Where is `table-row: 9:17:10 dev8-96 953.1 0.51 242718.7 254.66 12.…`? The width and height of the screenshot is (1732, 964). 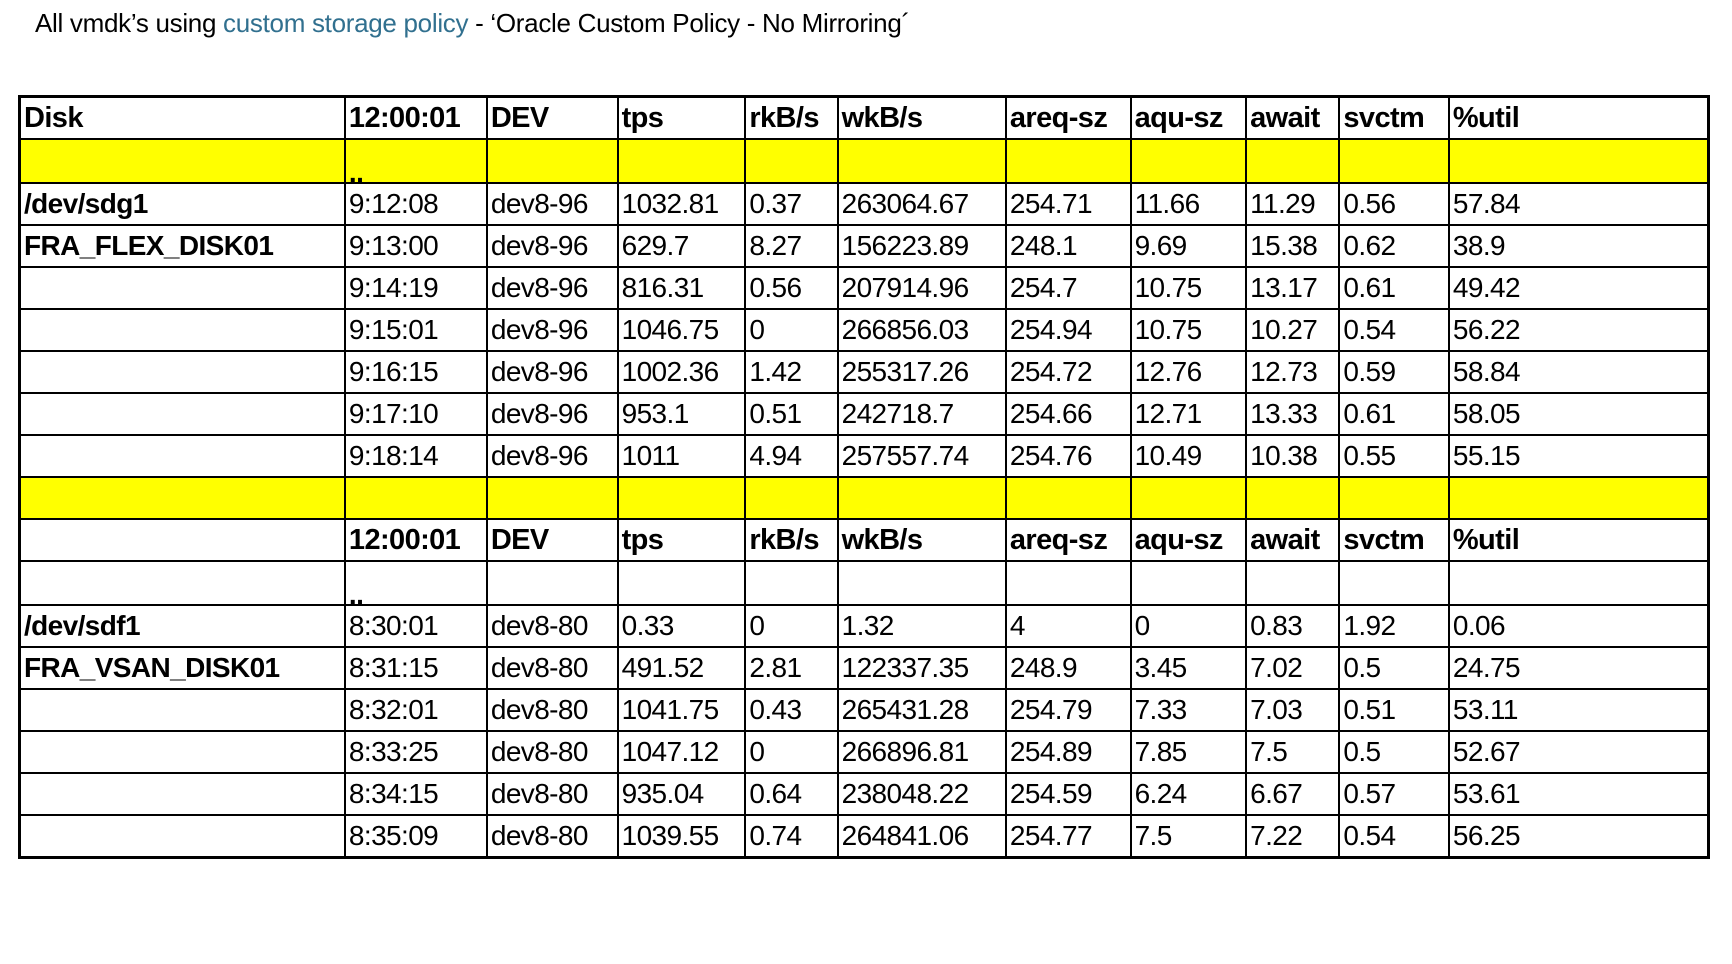 table-row: 9:17:10 dev8-96 953.1 0.51 242718.7 254.66 12.… is located at coordinates (864, 414).